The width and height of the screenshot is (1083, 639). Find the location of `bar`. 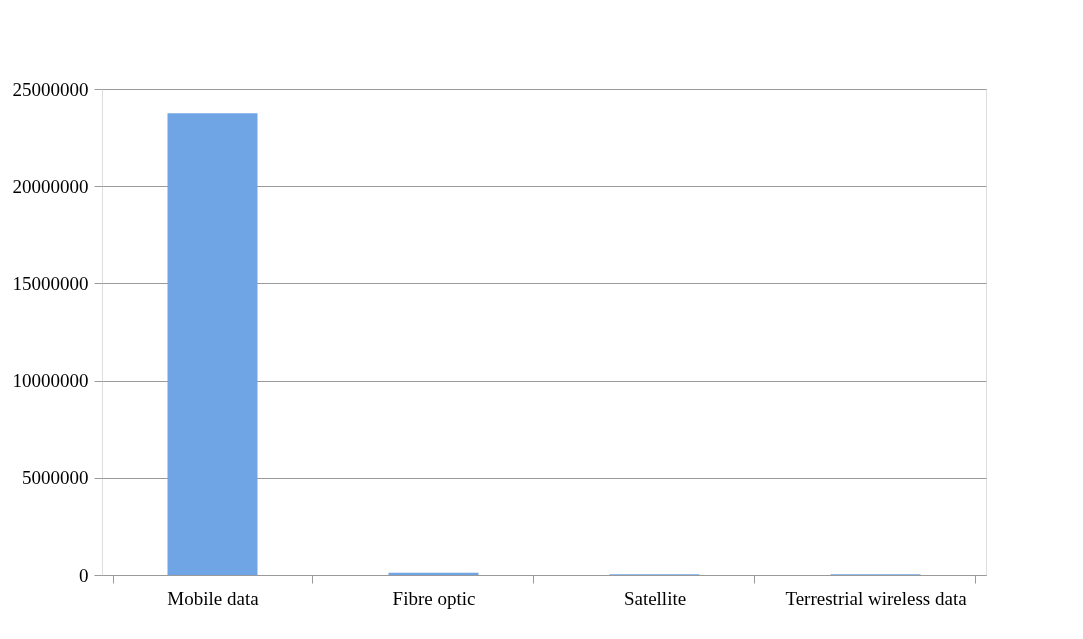

bar is located at coordinates (212, 344).